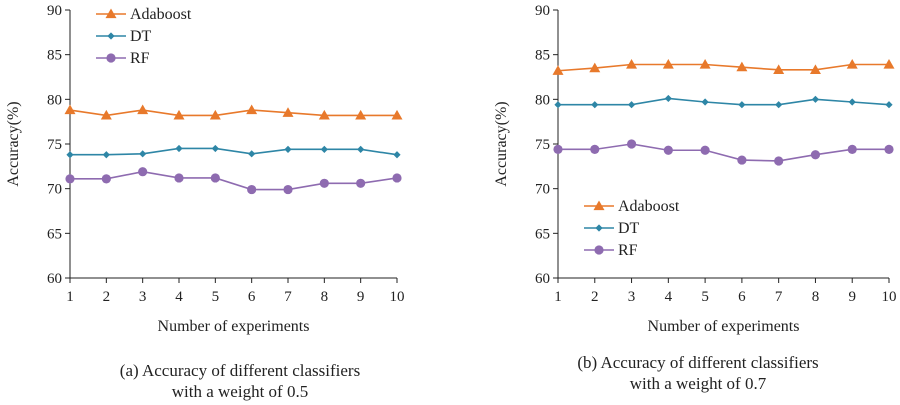 The height and width of the screenshot is (405, 900). What do you see at coordinates (629, 228) in the screenshot?
I see `legend-label-dt-b: DT` at bounding box center [629, 228].